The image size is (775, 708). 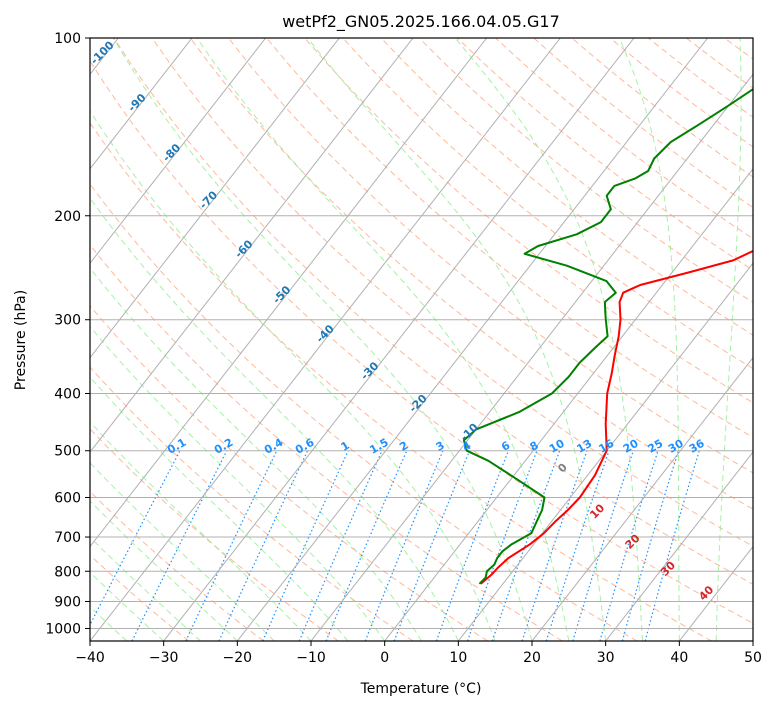 I want to click on isotherm-label: -100, so click(x=102, y=52).